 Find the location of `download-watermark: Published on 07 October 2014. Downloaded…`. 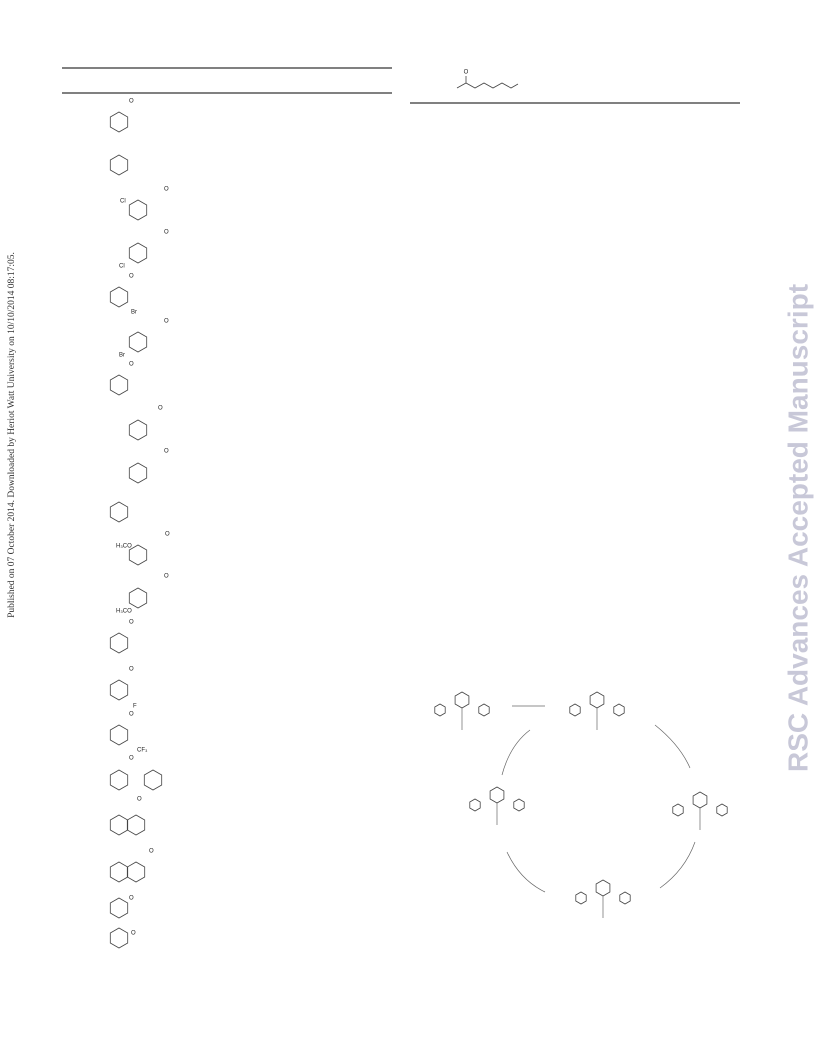

download-watermark: Published on 07 October 2014. Downloaded… is located at coordinates (12, 435).